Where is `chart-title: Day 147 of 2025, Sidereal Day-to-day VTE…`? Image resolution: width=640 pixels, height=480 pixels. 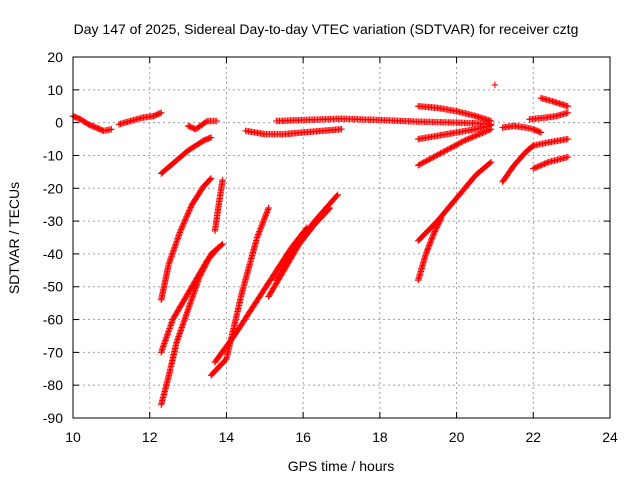
chart-title: Day 147 of 2025, Sidereal Day-to-day VTE… is located at coordinates (326, 29).